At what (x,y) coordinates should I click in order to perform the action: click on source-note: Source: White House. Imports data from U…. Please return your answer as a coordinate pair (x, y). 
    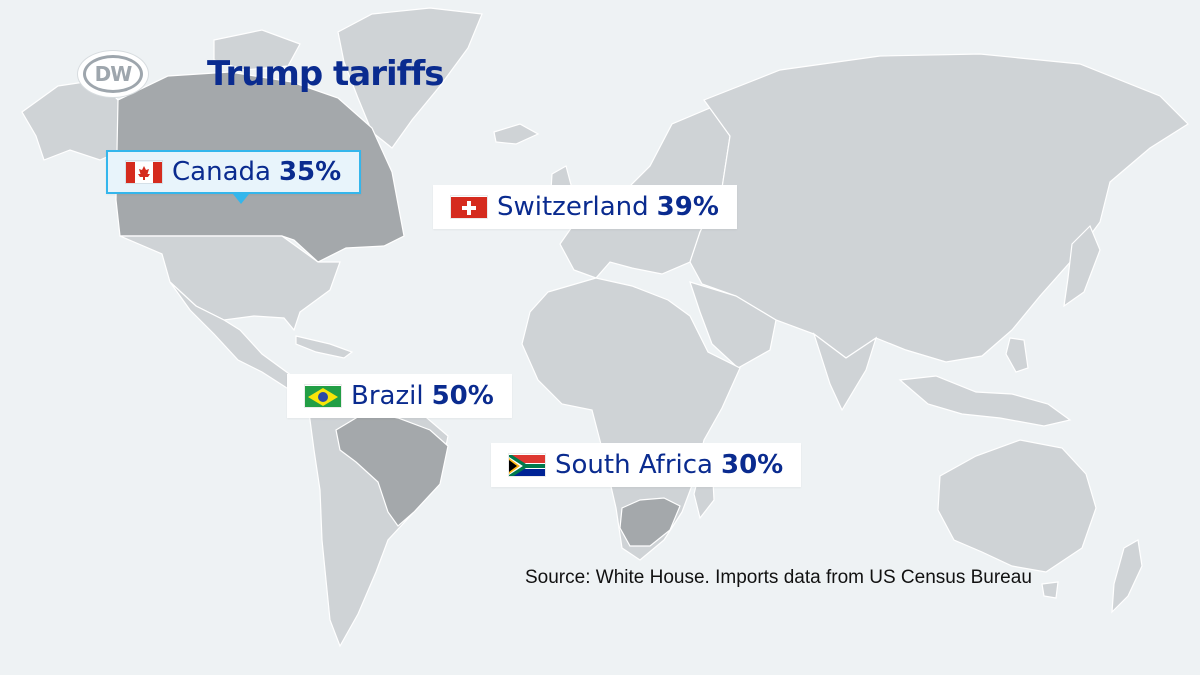
    Looking at the image, I should click on (778, 577).